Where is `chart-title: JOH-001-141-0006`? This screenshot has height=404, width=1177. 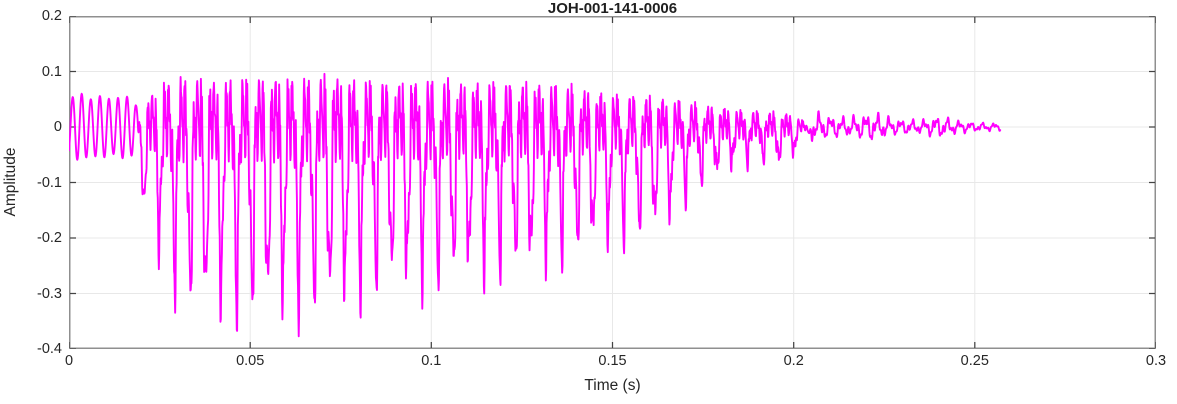 chart-title: JOH-001-141-0006 is located at coordinates (612, 8).